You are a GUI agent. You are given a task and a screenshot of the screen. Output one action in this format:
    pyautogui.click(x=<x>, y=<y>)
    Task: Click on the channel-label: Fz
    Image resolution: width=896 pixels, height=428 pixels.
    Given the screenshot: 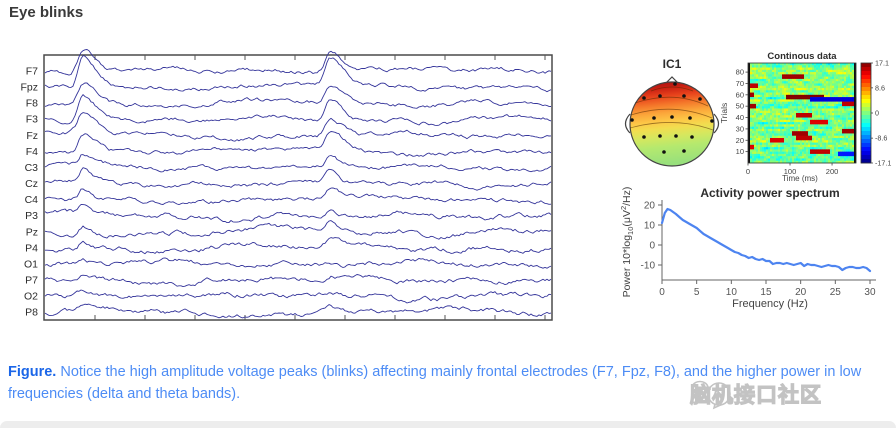 What is the action you would take?
    pyautogui.click(x=32, y=136)
    